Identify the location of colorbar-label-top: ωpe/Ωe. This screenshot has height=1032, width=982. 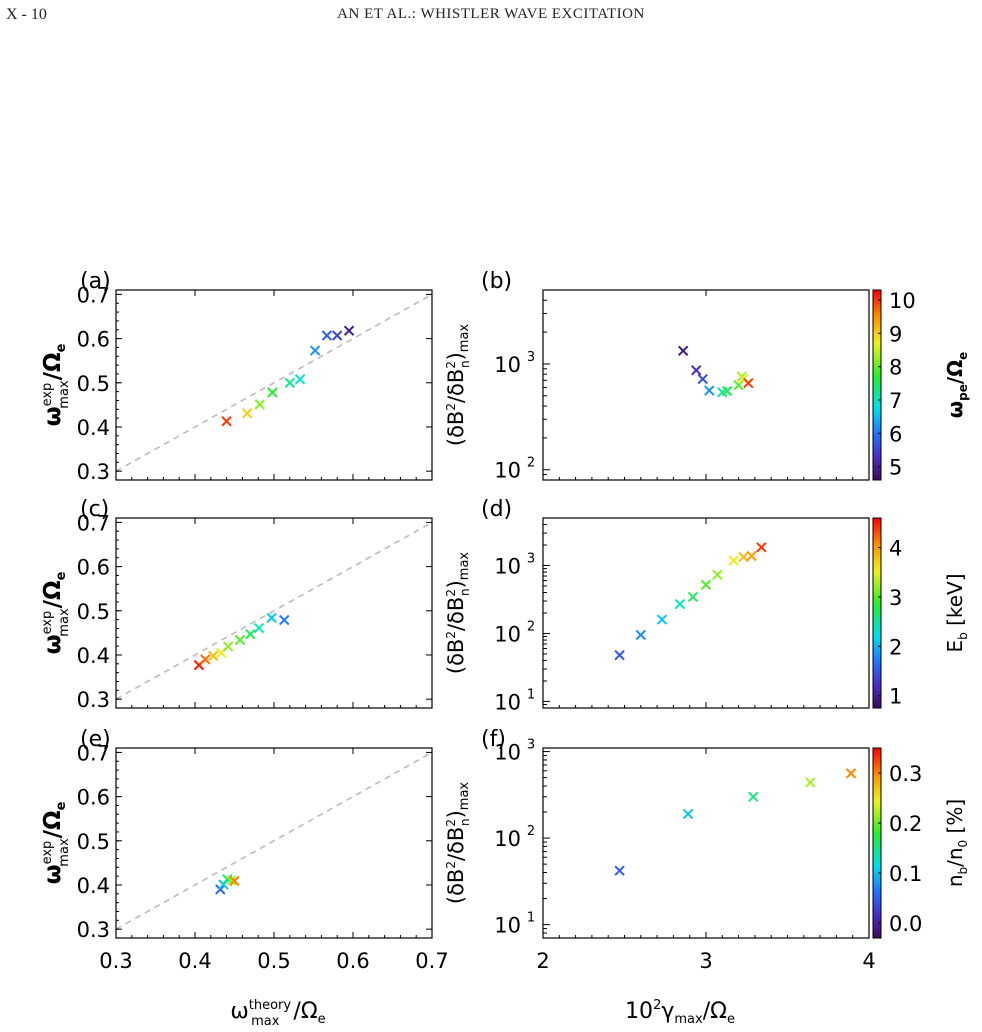
(956, 385).